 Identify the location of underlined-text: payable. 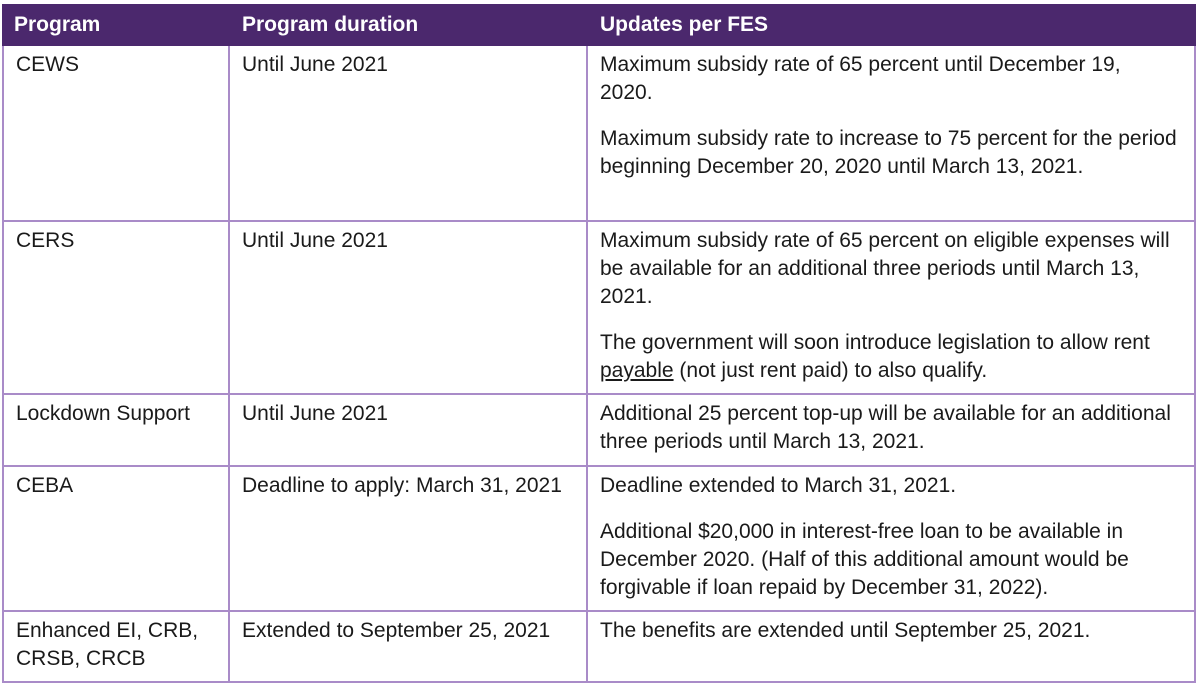
(637, 370).